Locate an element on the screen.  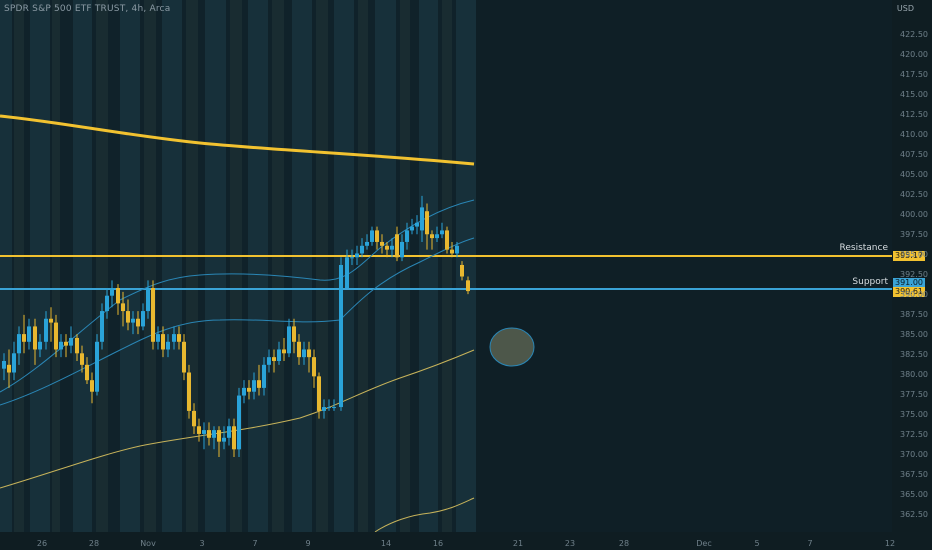
band-lower is located at coordinates (237, 419).